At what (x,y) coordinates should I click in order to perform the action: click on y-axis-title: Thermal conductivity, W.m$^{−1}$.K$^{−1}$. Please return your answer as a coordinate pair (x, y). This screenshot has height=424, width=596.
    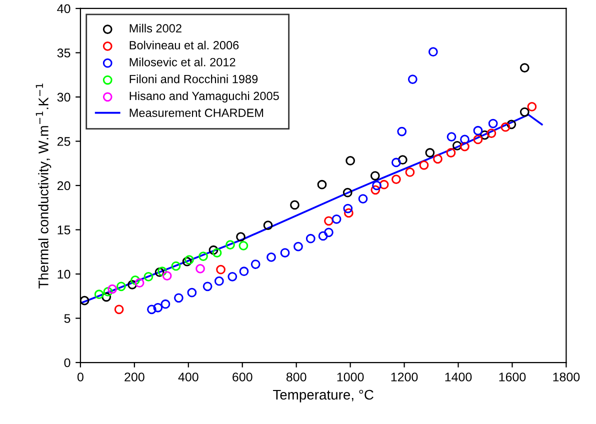
    Looking at the image, I should click on (44, 186).